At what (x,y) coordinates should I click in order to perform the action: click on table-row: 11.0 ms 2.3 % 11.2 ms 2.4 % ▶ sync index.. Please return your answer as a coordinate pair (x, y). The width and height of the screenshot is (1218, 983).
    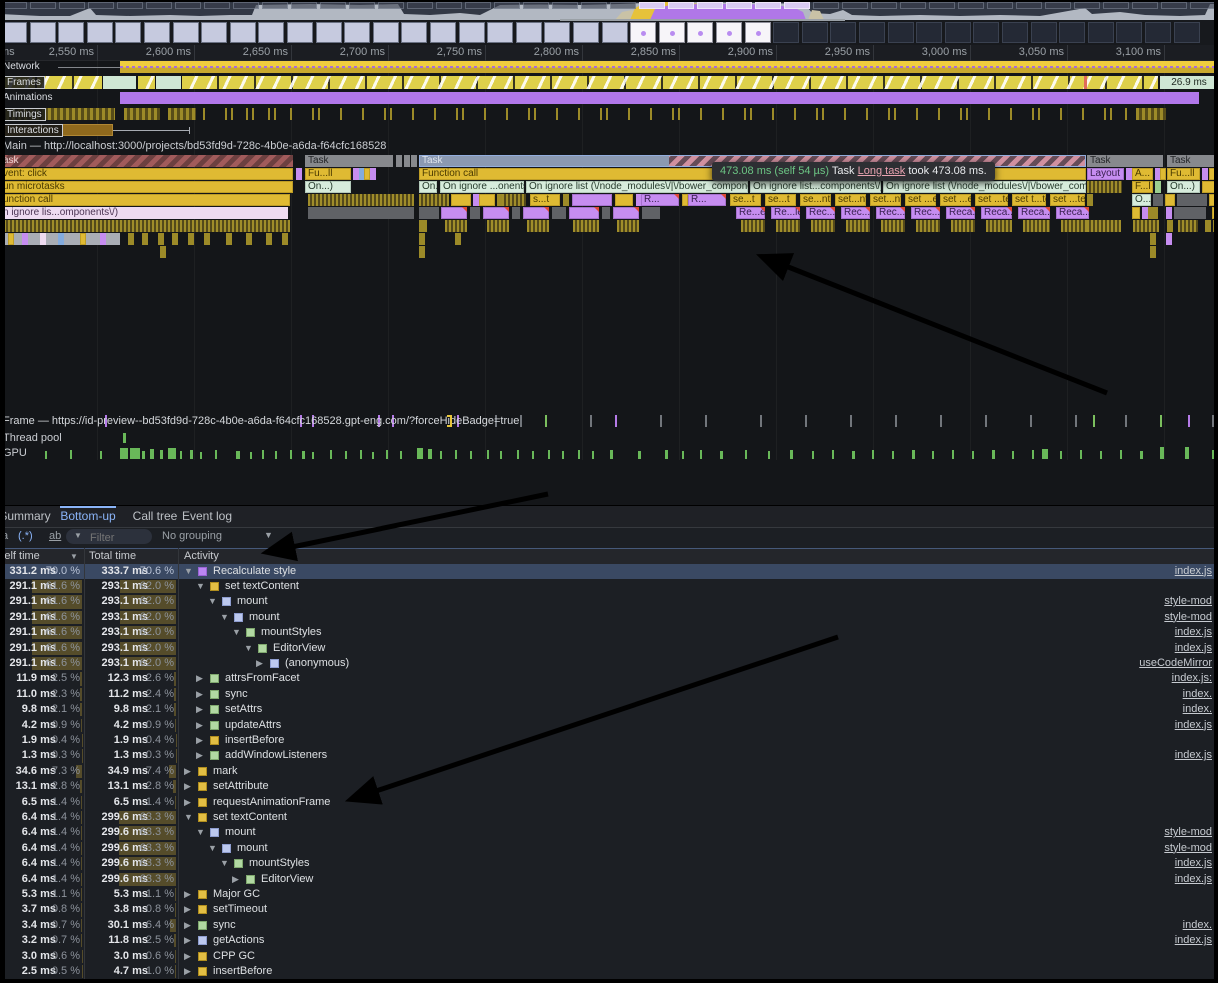
    Looking at the image, I should click on (609, 694).